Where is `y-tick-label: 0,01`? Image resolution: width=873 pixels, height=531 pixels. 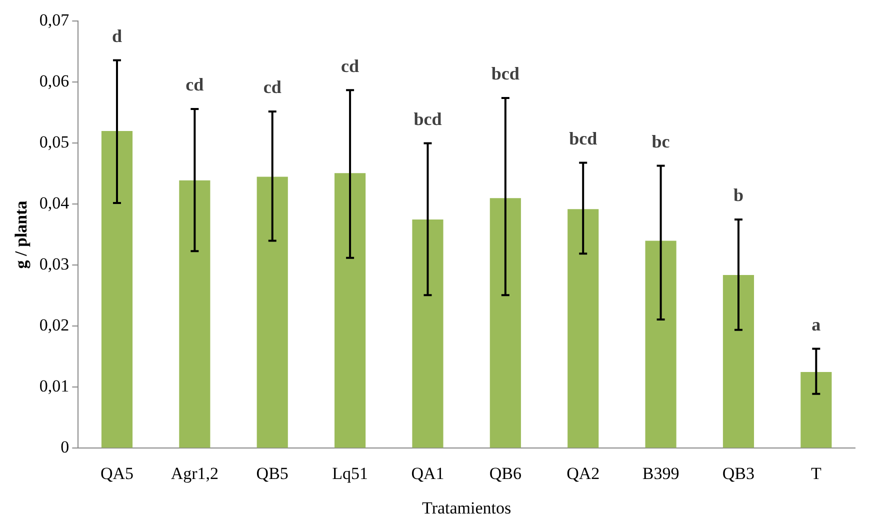 y-tick-label: 0,01 is located at coordinates (54, 386).